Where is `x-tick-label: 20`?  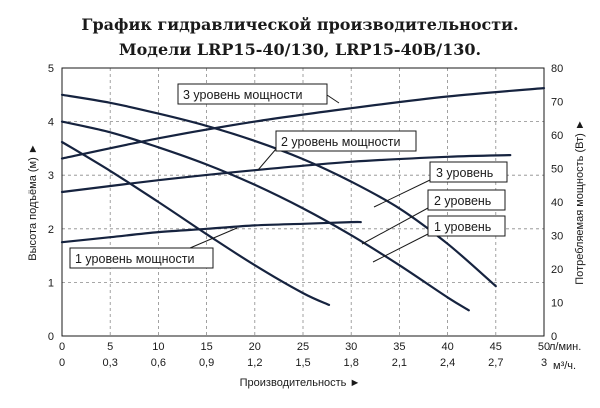 x-tick-label: 20 is located at coordinates (255, 347).